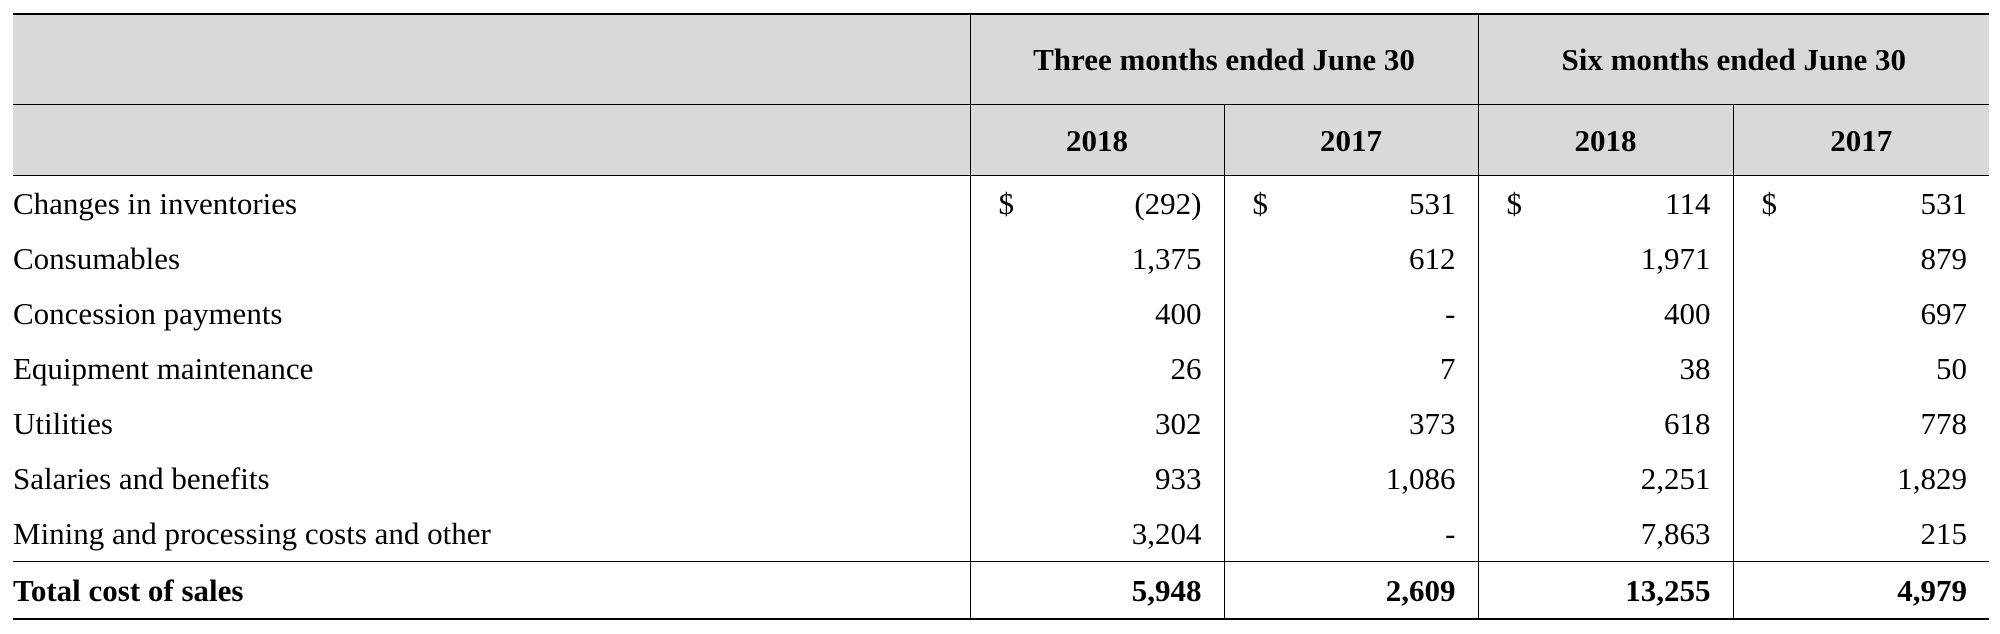 The image size is (2000, 634). What do you see at coordinates (63, 423) in the screenshot?
I see `row-label: Utilities` at bounding box center [63, 423].